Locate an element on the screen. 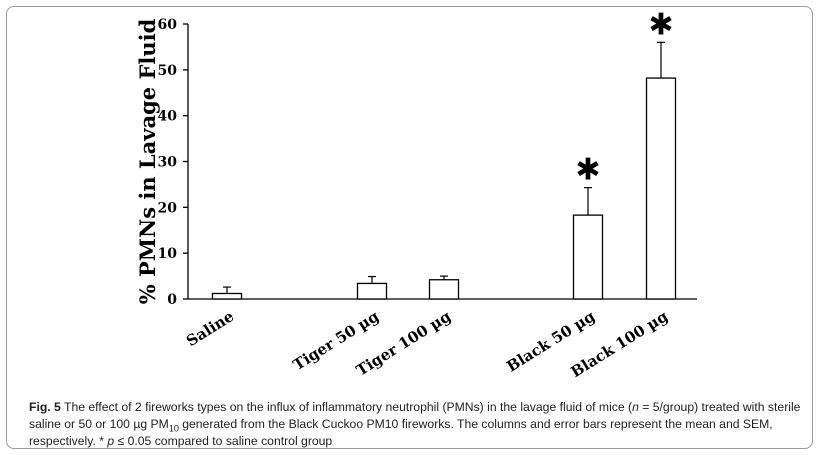 This screenshot has height=455, width=819. caption-n-symbol: n is located at coordinates (635, 407).